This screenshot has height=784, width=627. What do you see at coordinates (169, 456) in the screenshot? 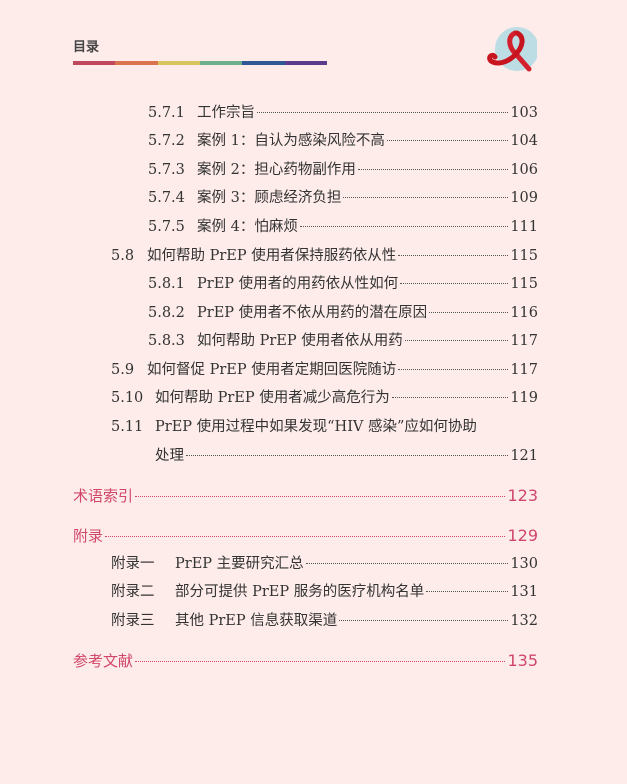
I see `toc-entry-title-cont: 处理` at bounding box center [169, 456].